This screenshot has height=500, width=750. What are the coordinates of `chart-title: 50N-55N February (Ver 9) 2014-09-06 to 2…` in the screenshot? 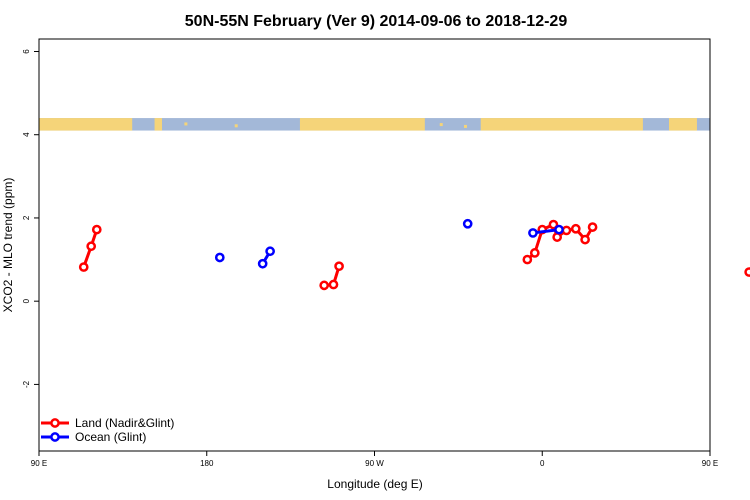 It's located at (376, 21).